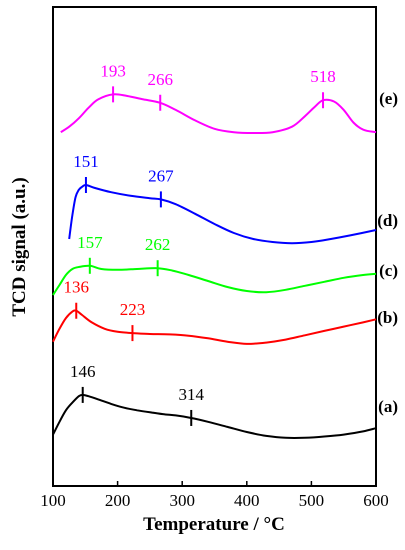 The height and width of the screenshot is (550, 405). What do you see at coordinates (388, 270) in the screenshot?
I see `series-label: (c)` at bounding box center [388, 270].